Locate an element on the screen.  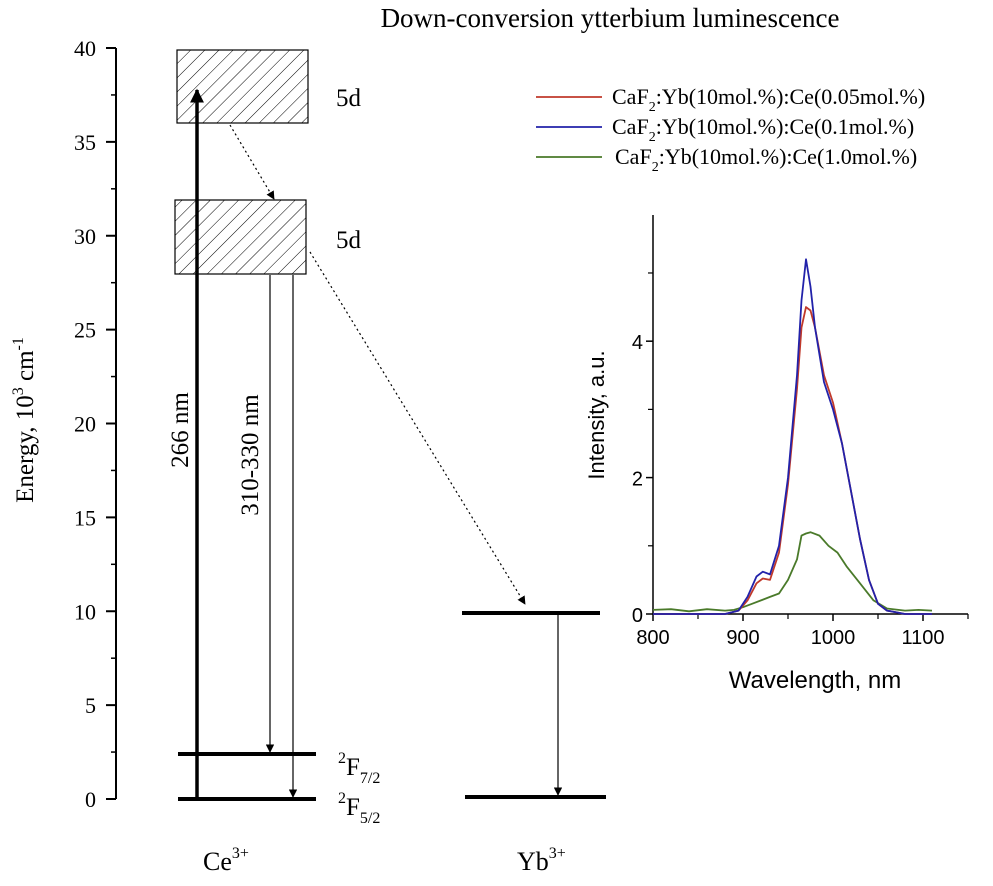
energy-axis: 0 5 10 15 20 25 30 35 40 is located at coordinates (95, 424).